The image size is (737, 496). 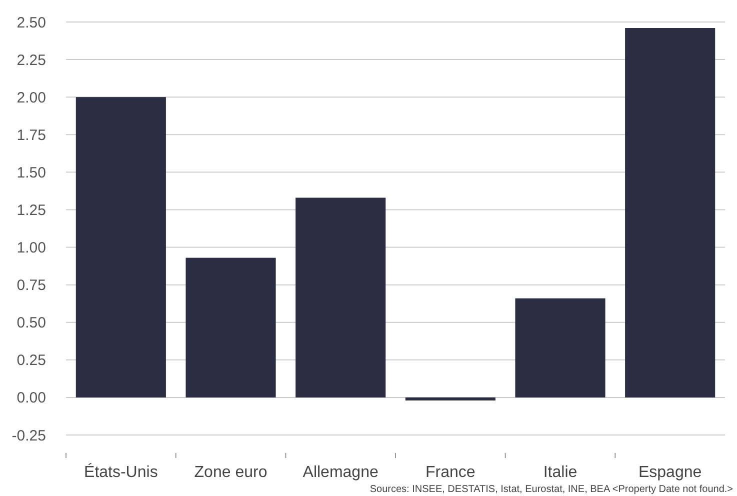 What do you see at coordinates (31, 23) in the screenshot?
I see `y-tick-label: 2.50` at bounding box center [31, 23].